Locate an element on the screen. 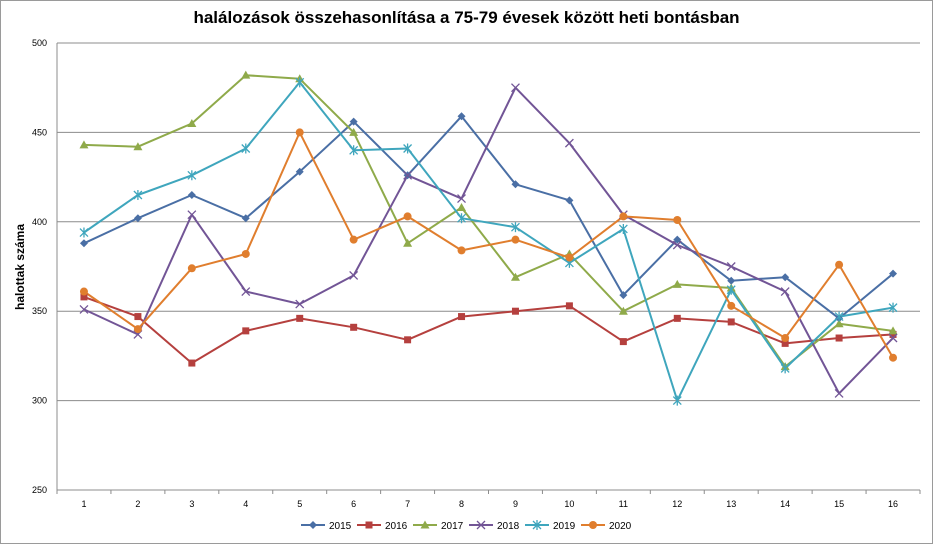  x-tick-label: 14 is located at coordinates (785, 504).